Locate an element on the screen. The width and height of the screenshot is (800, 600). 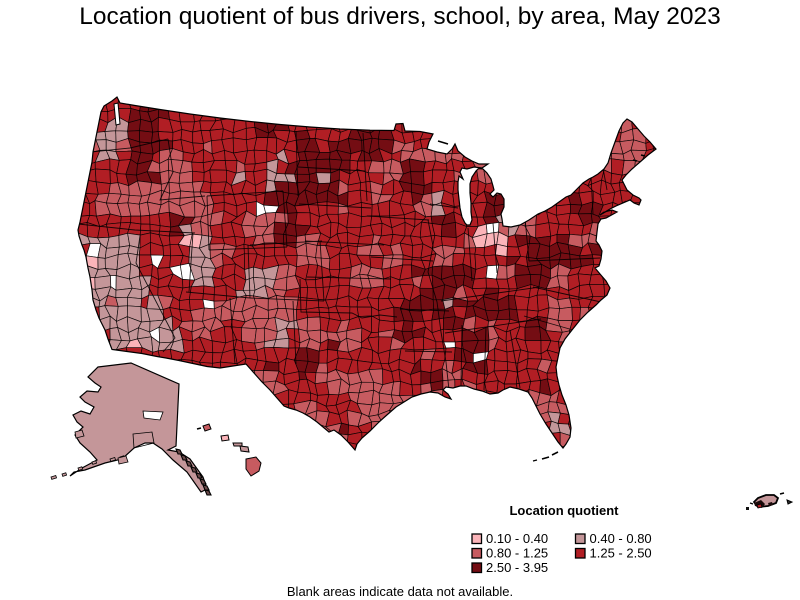
svg-text:Blank areas indicate data not: Blank areas indicate data not available. is located at coordinates (400, 591).